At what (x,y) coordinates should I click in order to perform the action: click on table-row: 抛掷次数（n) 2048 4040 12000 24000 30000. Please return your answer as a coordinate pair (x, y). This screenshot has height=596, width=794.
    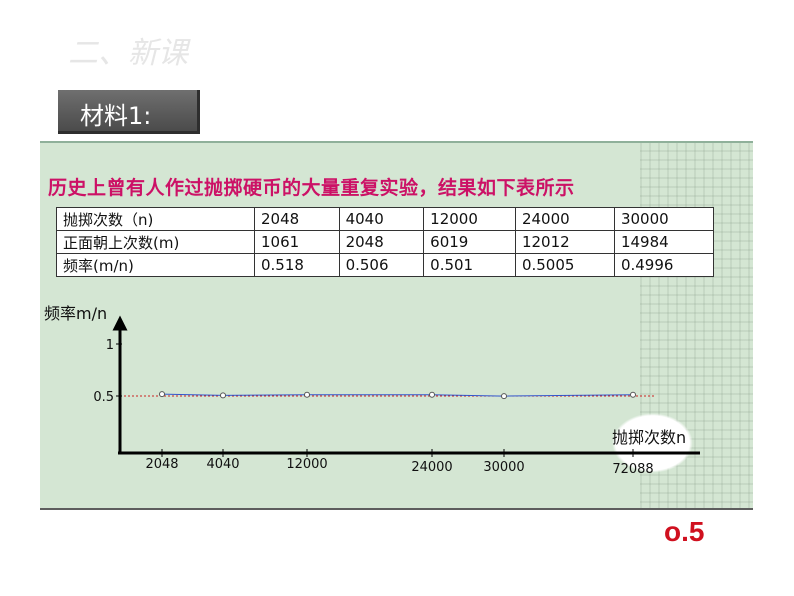
    Looking at the image, I should click on (385, 219).